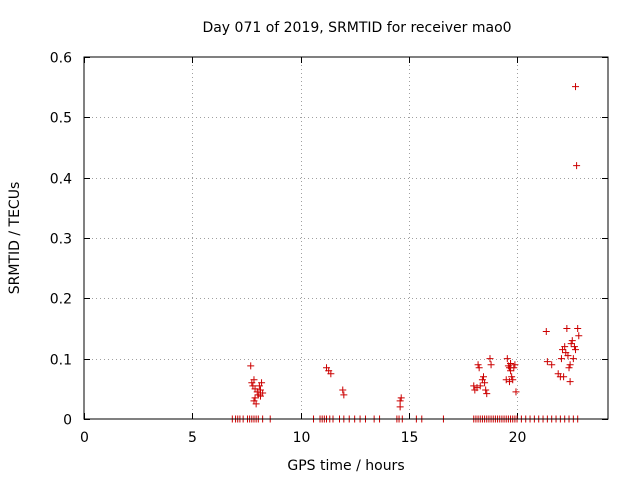 The height and width of the screenshot is (480, 640). Describe the element at coordinates (345, 466) in the screenshot. I see `x-axis-label: GPS time / hours` at that location.